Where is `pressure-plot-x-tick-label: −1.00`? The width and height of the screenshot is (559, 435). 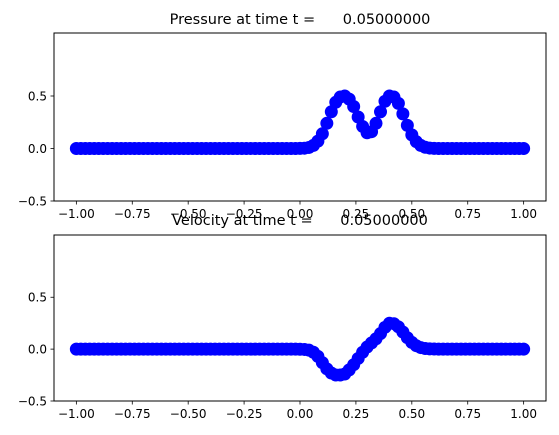
pressure-plot-x-tick-label: −1.00 is located at coordinates (76, 214).